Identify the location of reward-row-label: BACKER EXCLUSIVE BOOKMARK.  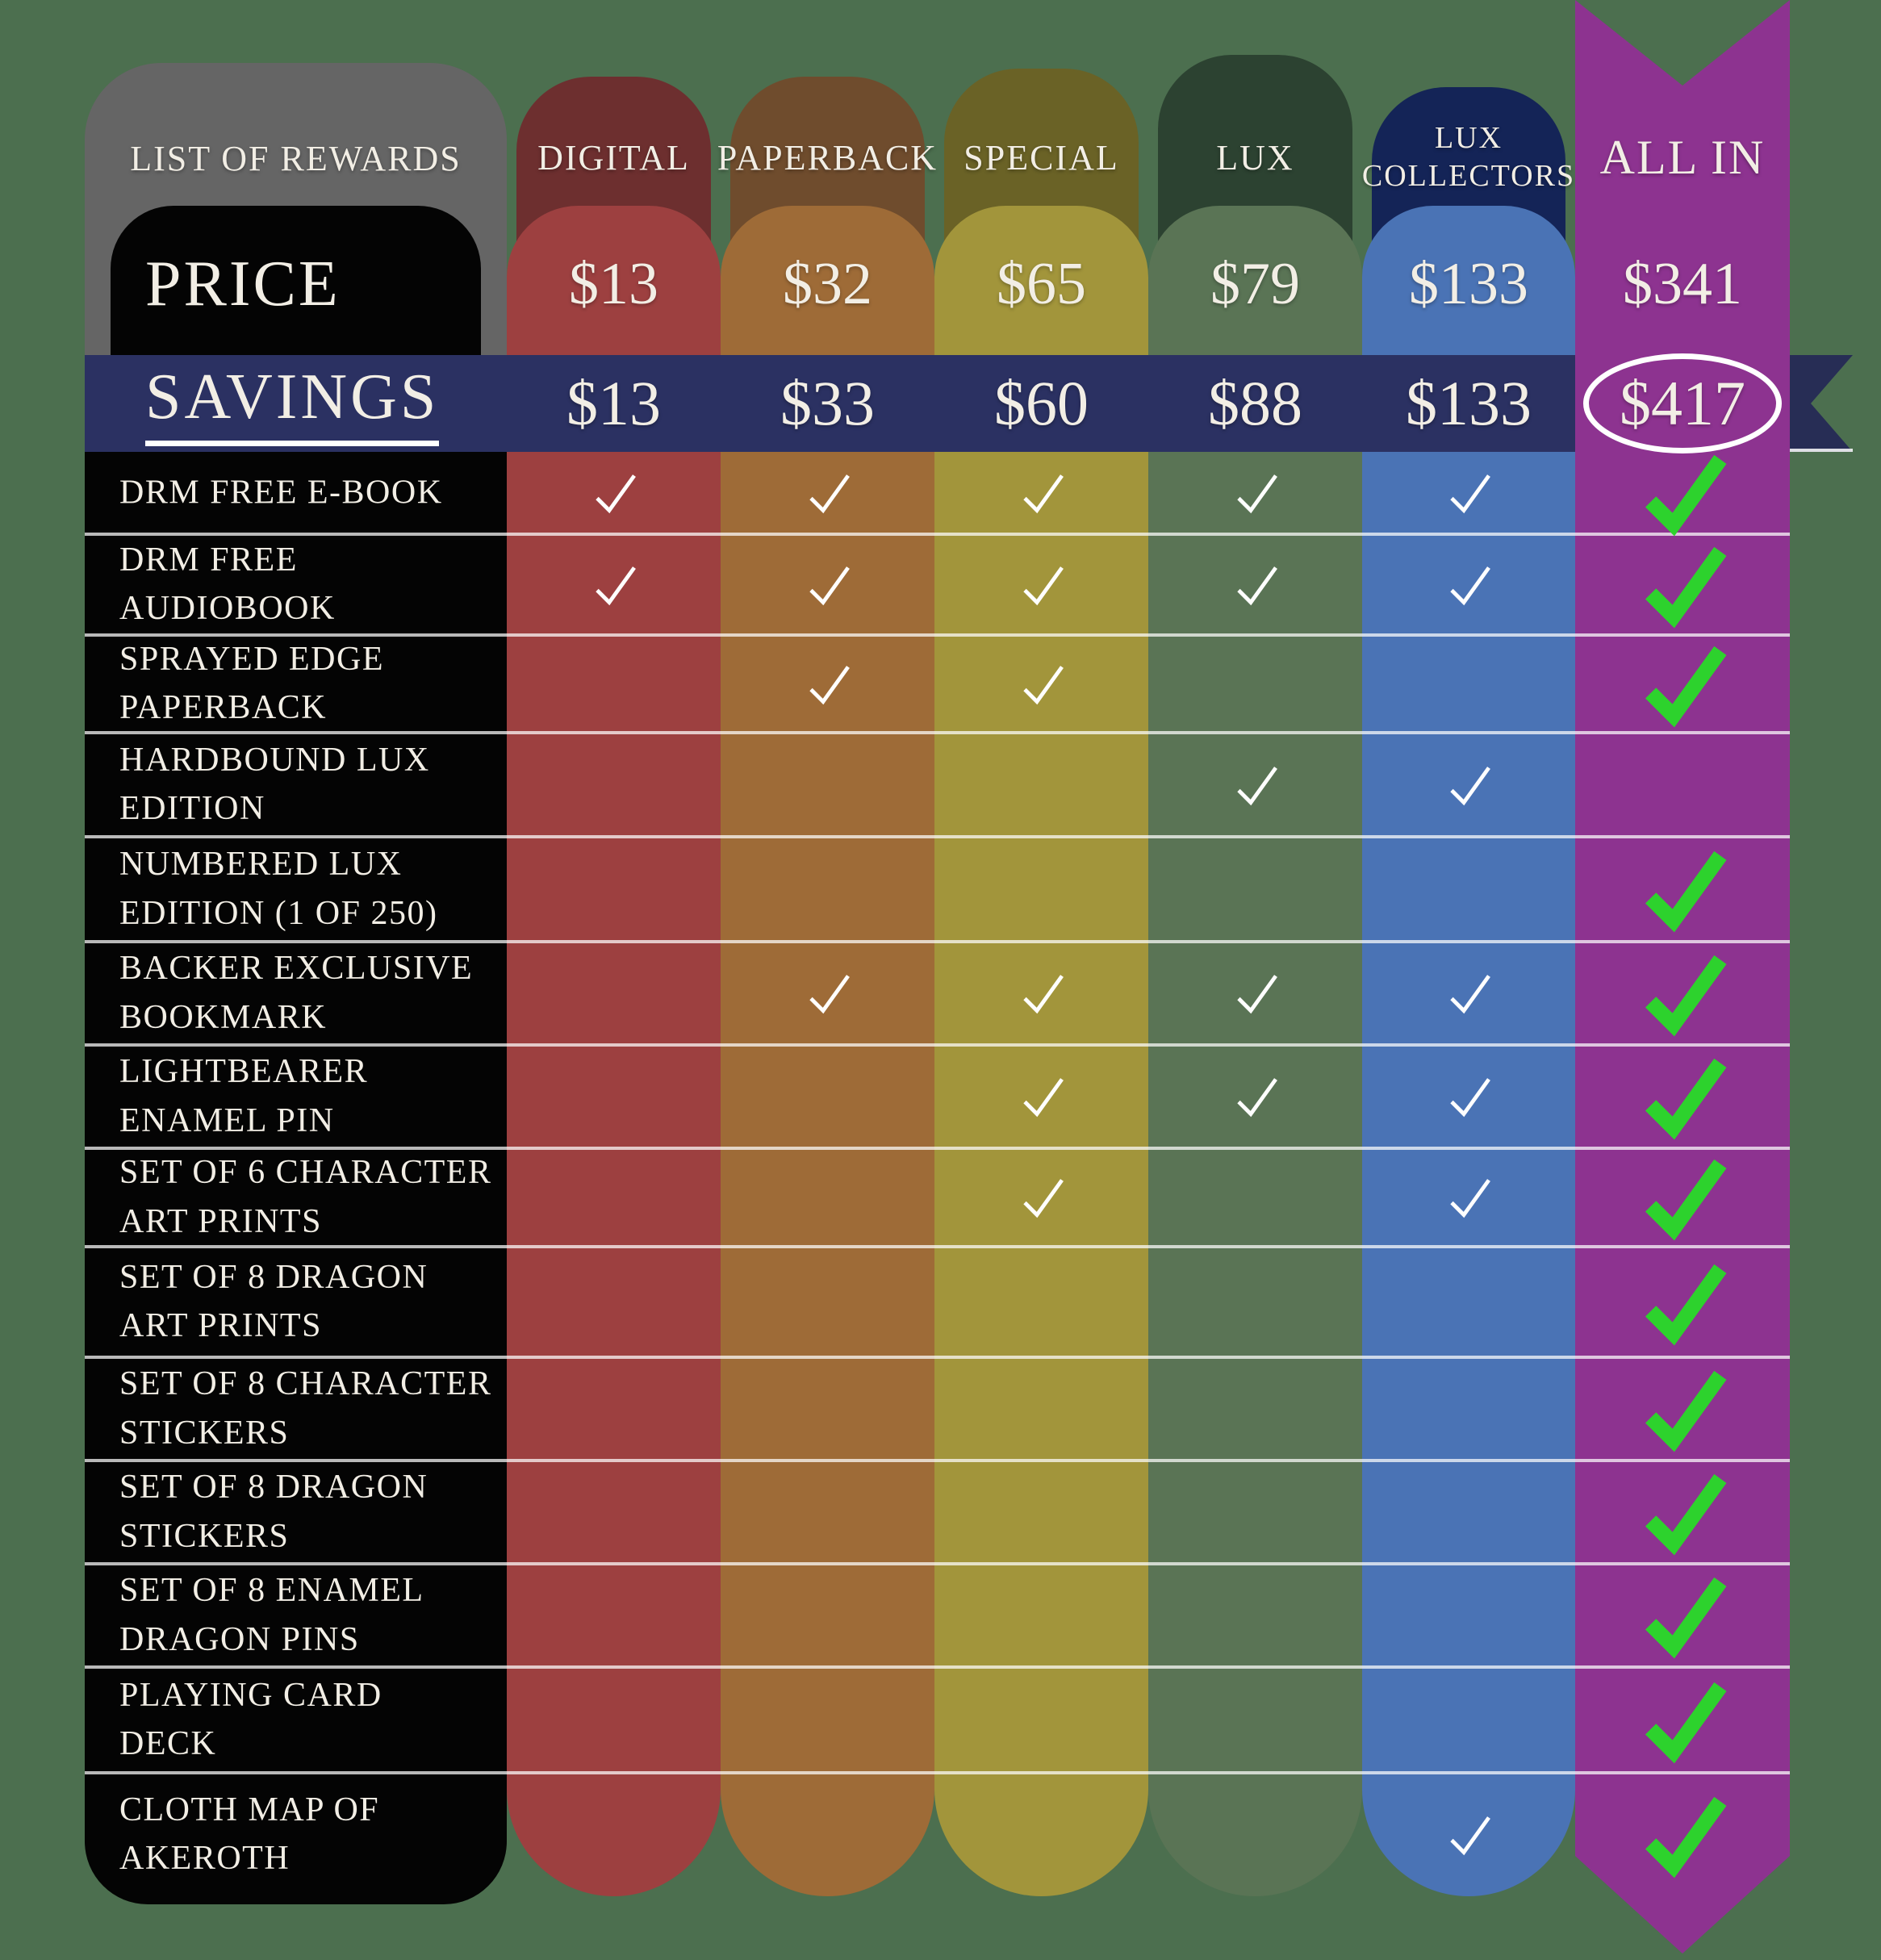
(296, 993).